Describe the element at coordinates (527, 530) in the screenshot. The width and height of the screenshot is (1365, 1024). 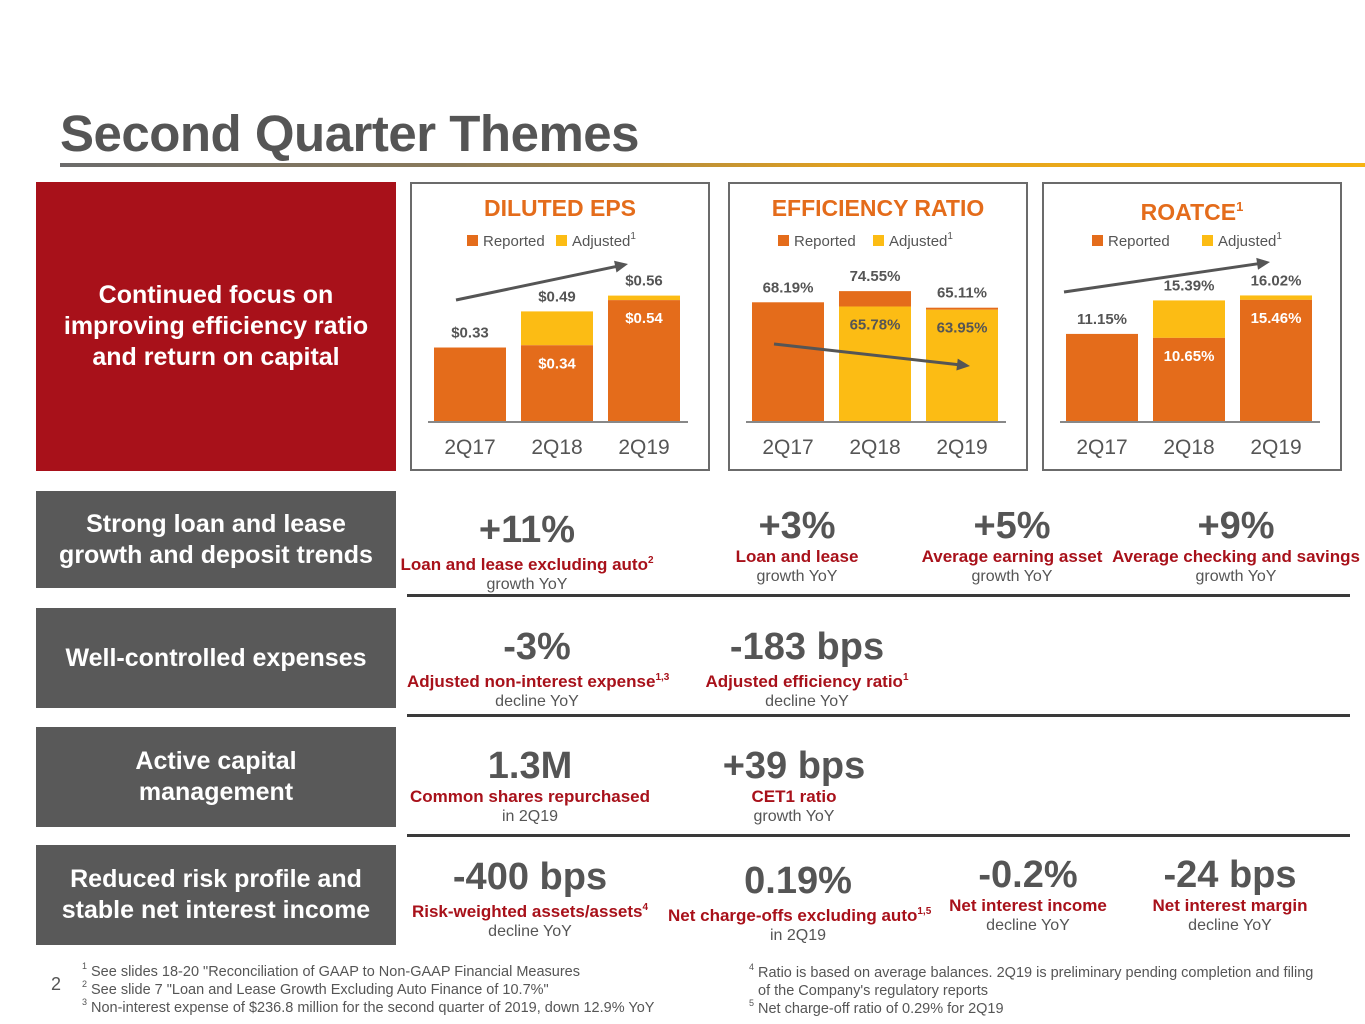
I see `metric-value: +11%` at that location.